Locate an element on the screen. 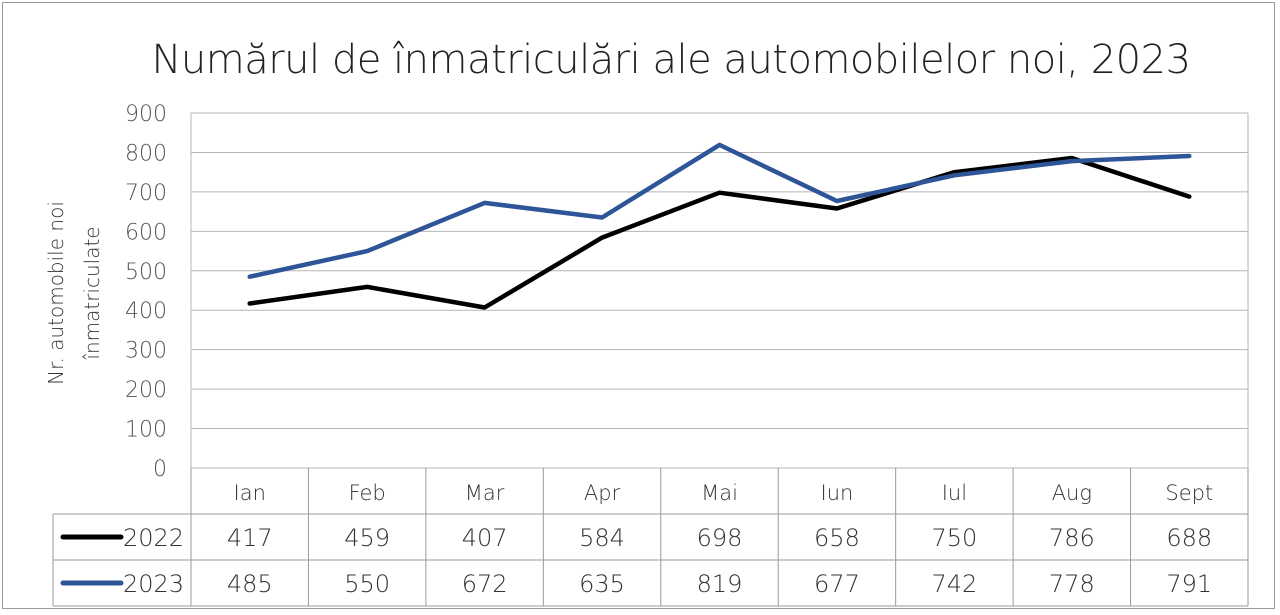 The image size is (1280, 615). data-table-value: 672 is located at coordinates (485, 584).